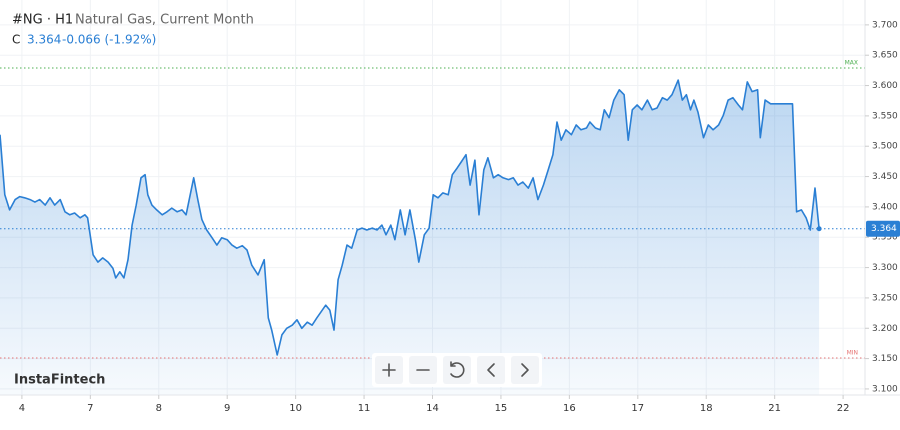  What do you see at coordinates (525, 370) in the screenshot?
I see `scroll-right-button` at bounding box center [525, 370].